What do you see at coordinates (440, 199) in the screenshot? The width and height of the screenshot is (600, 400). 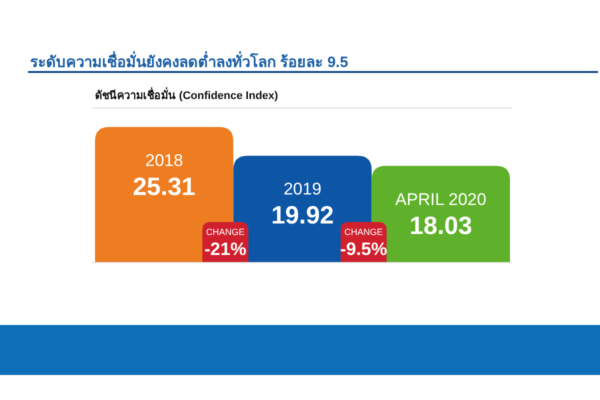 I see `x-tick-label: APRIL 2020` at bounding box center [440, 199].